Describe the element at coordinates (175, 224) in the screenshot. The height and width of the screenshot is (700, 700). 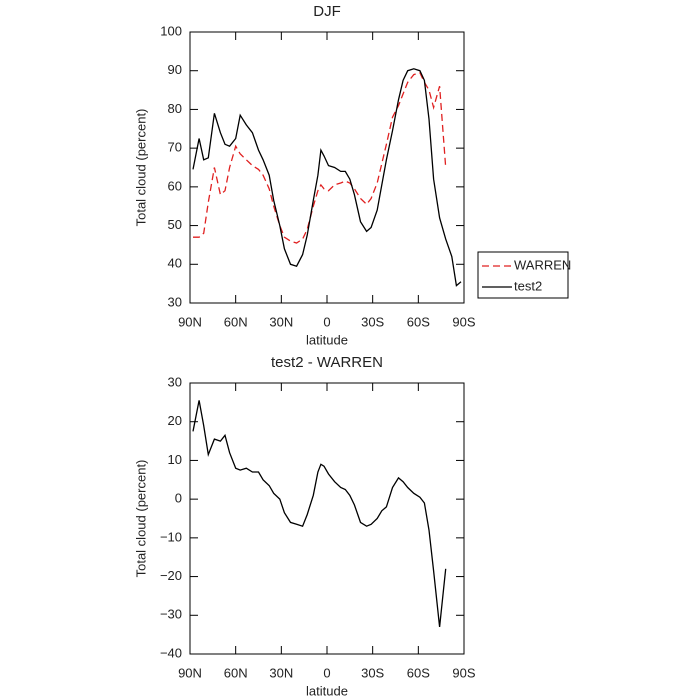
I see `y-tick-label: 50` at that location.